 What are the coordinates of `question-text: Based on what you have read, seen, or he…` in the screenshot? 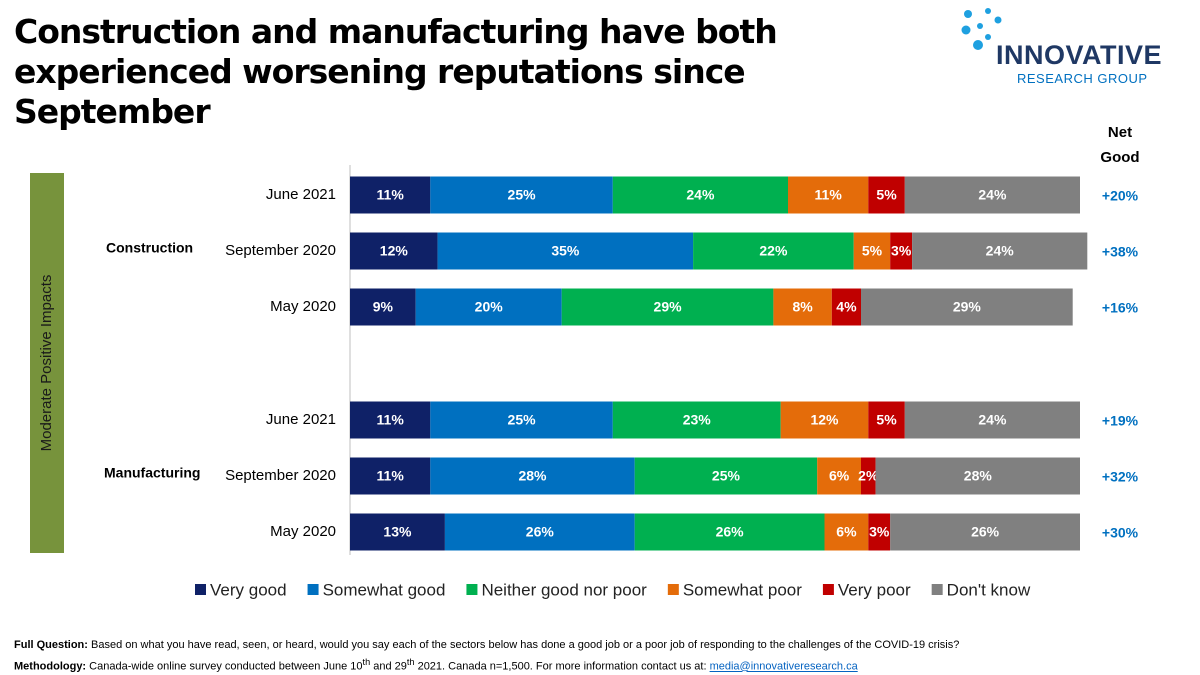 It's located at (525, 645).